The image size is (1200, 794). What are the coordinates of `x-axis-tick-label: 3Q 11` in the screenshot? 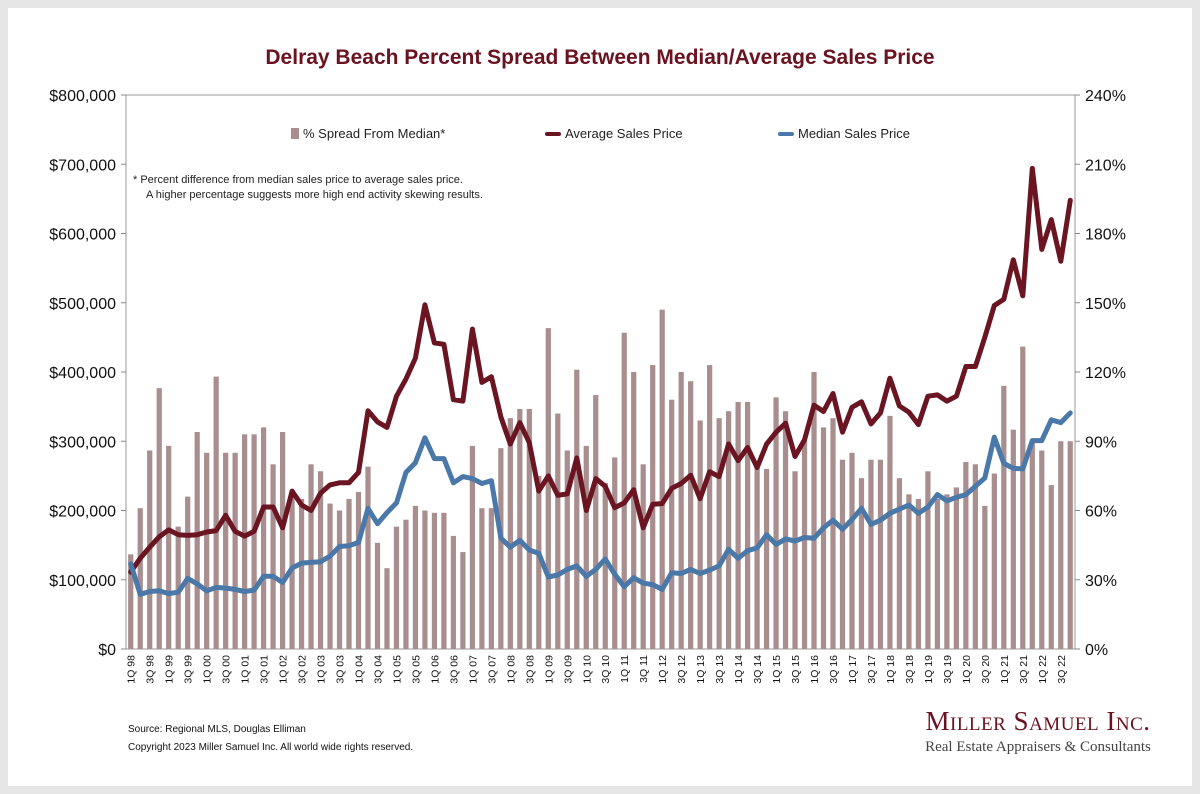 It's located at (644, 669).